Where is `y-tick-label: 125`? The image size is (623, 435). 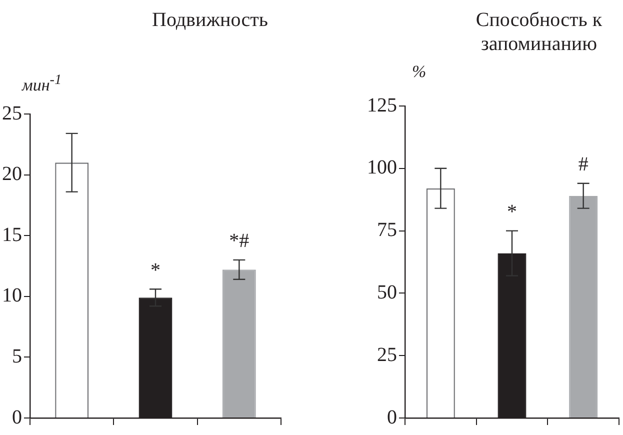
y-tick-label: 125 is located at coordinates (382, 105).